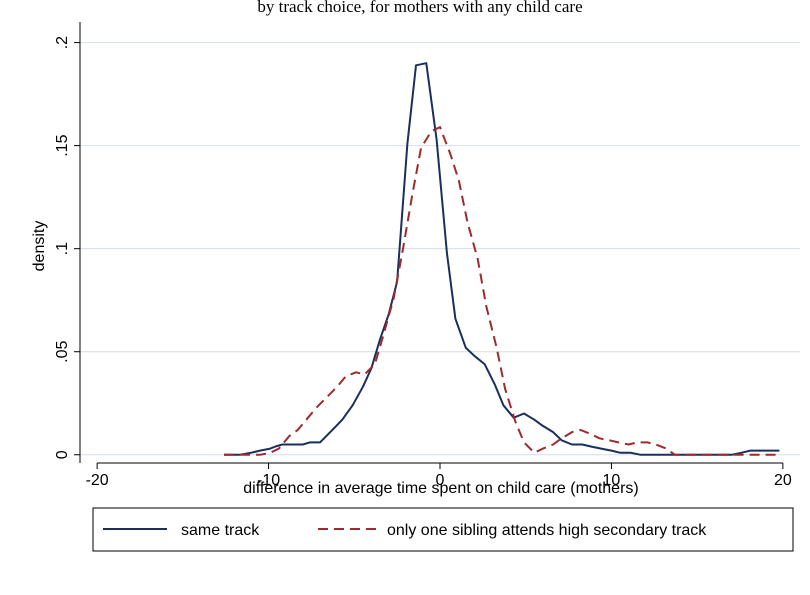 Image resolution: width=810 pixels, height=595 pixels. Describe the element at coordinates (97, 480) in the screenshot. I see `x-tick-label-0: -20` at that location.